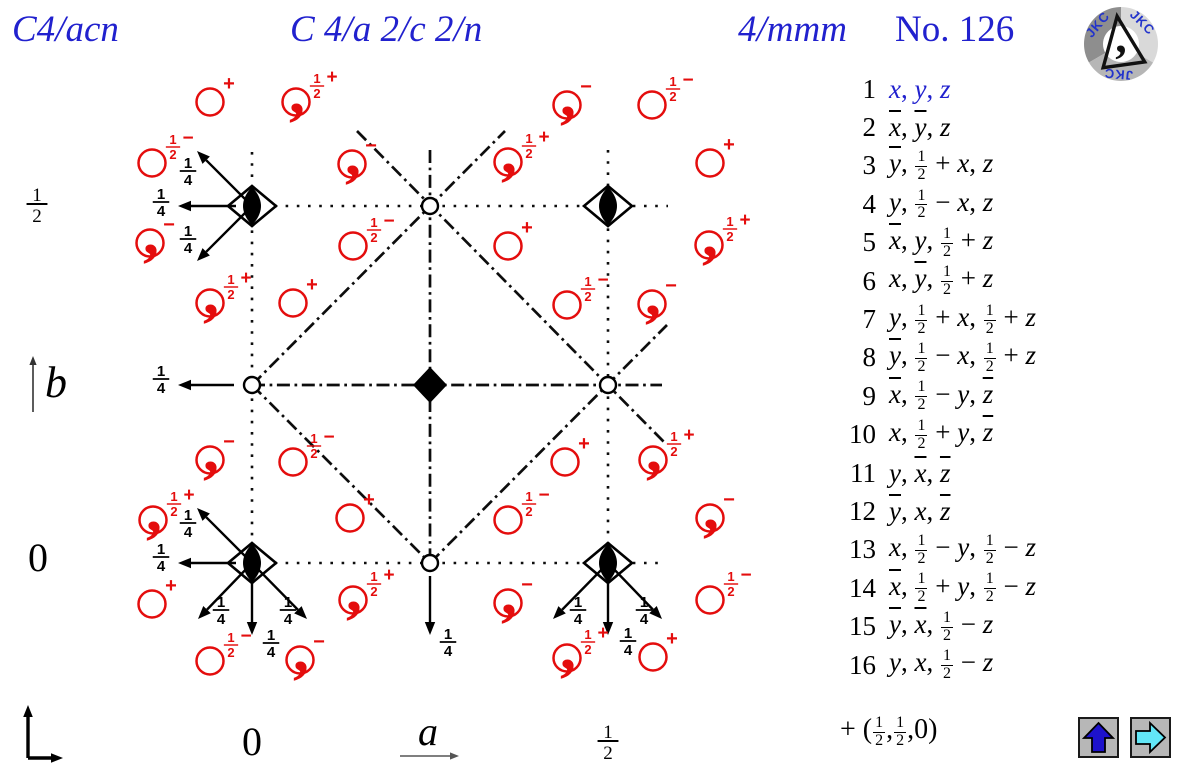  I want to click on up-button, so click(1098, 737).